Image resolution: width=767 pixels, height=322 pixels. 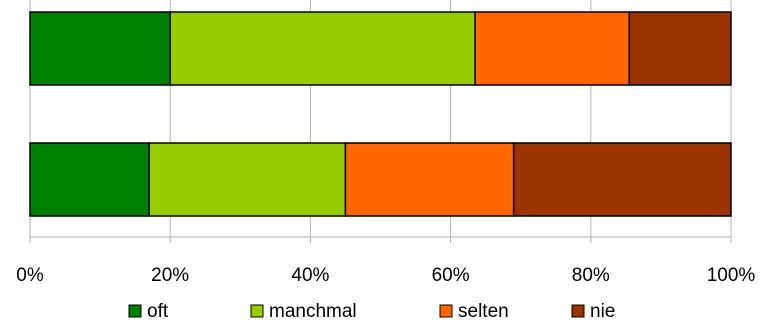 What do you see at coordinates (602, 311) in the screenshot?
I see `legend-label-nie: nie` at bounding box center [602, 311].